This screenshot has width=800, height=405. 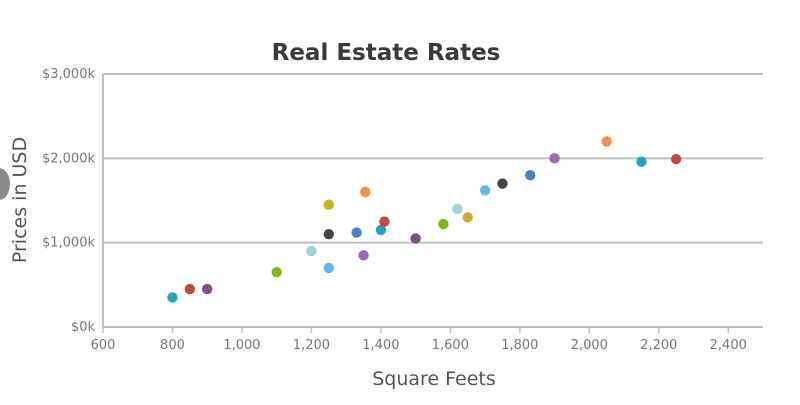 I want to click on y-tick-label: $1,000k, so click(x=68, y=243).